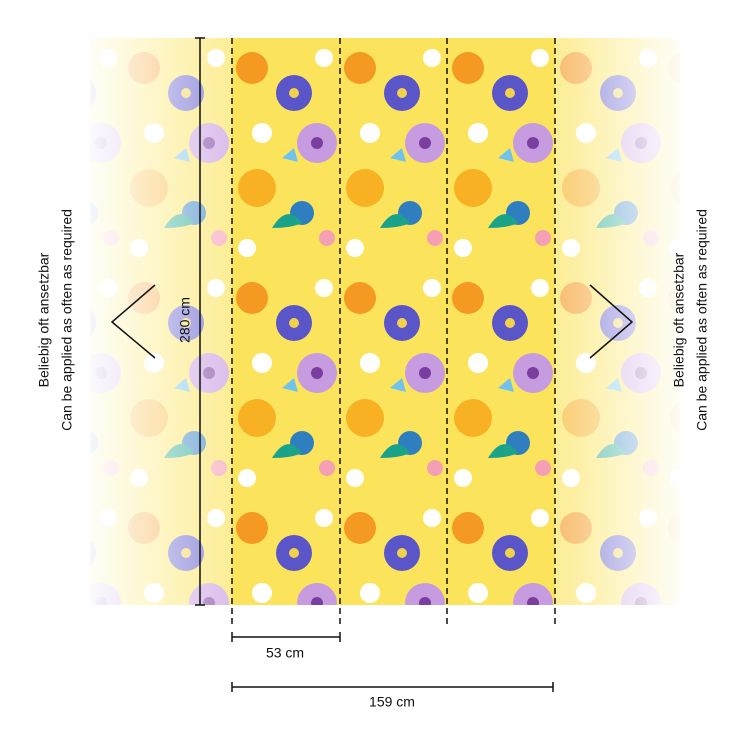 This screenshot has width=750, height=755. Describe the element at coordinates (679, 319) in the screenshot. I see `right-note-line1: Beliebig oft ansetzbar` at that location.